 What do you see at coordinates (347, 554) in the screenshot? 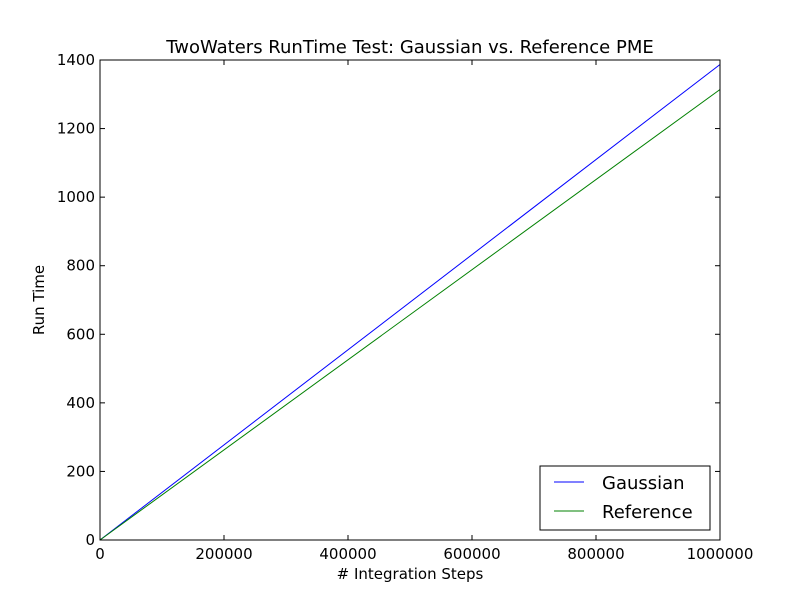
I see `x-tick-label: 400000` at bounding box center [347, 554].